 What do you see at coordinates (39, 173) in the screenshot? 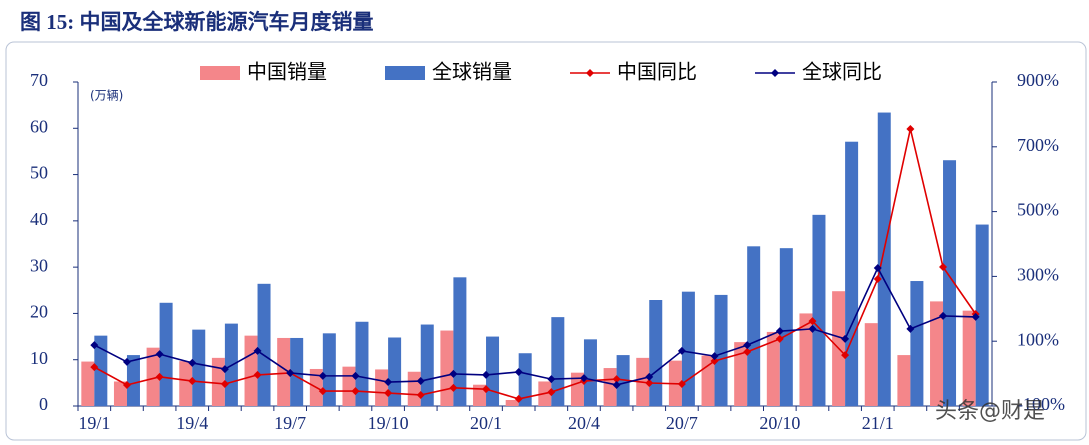
I see `y-tick-label: 50` at bounding box center [39, 173].